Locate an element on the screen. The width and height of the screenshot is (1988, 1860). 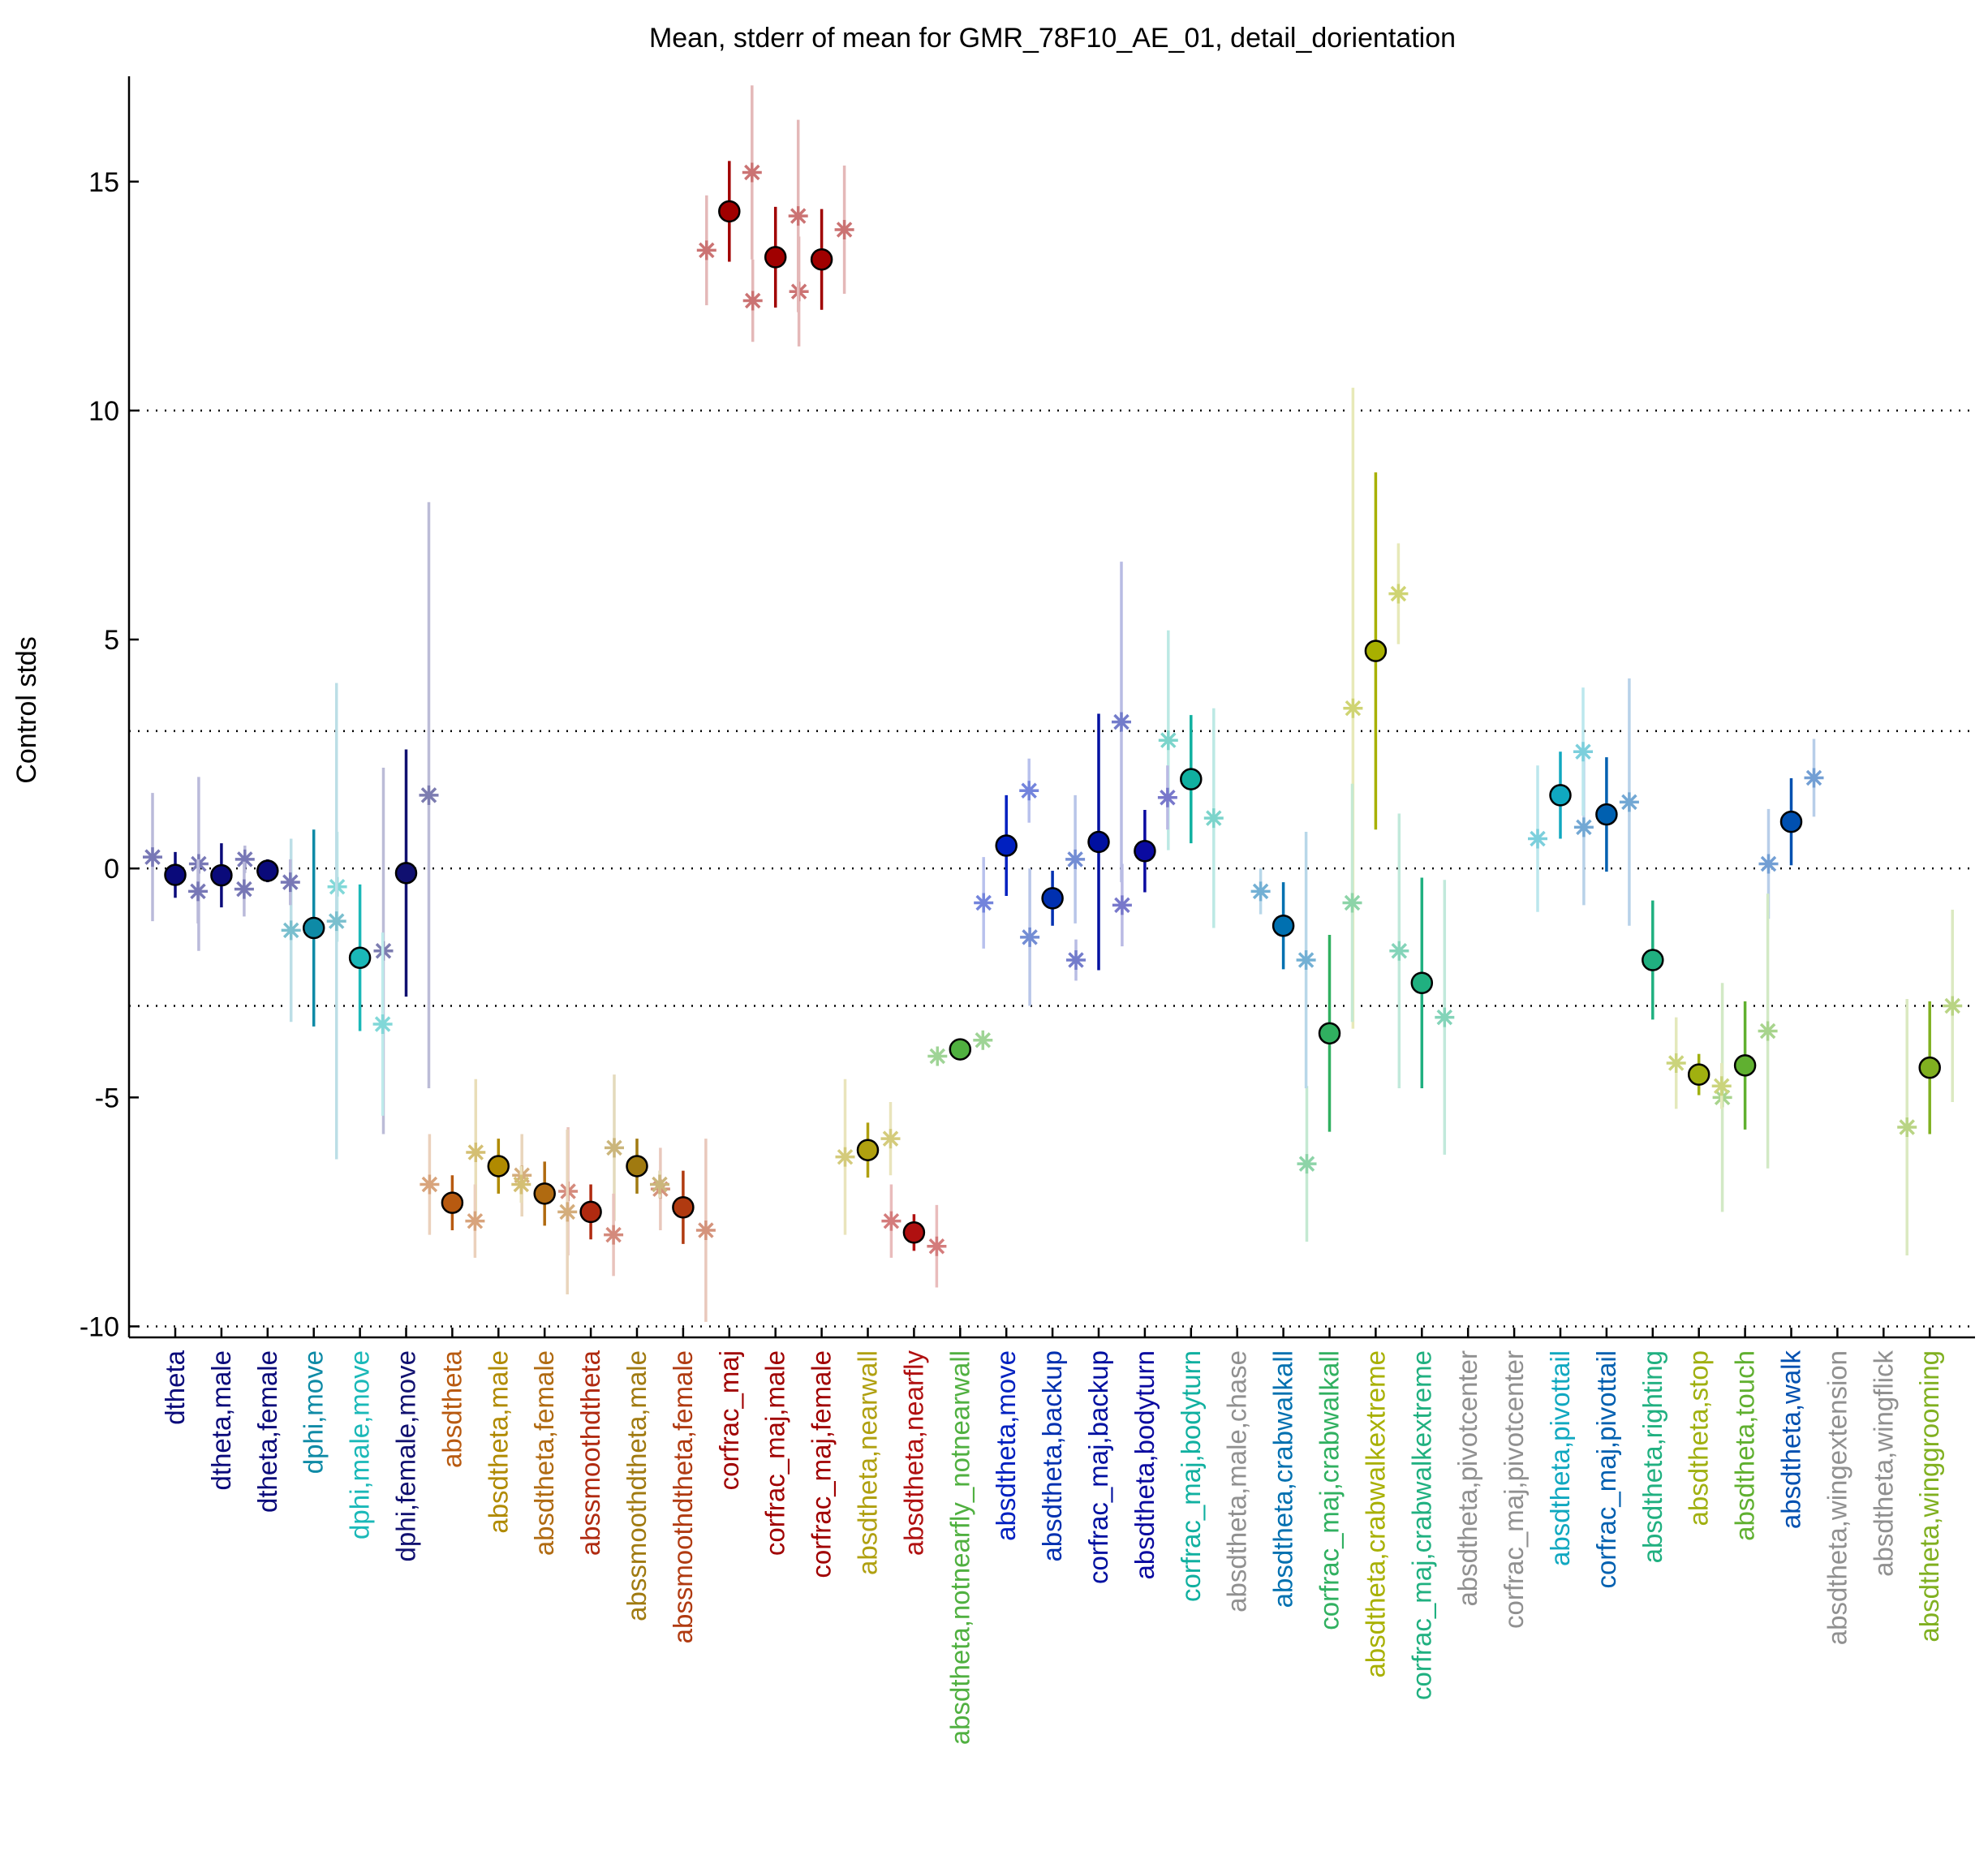
x-tick-label: absdtheta,move is located at coordinates (1006, 1445).